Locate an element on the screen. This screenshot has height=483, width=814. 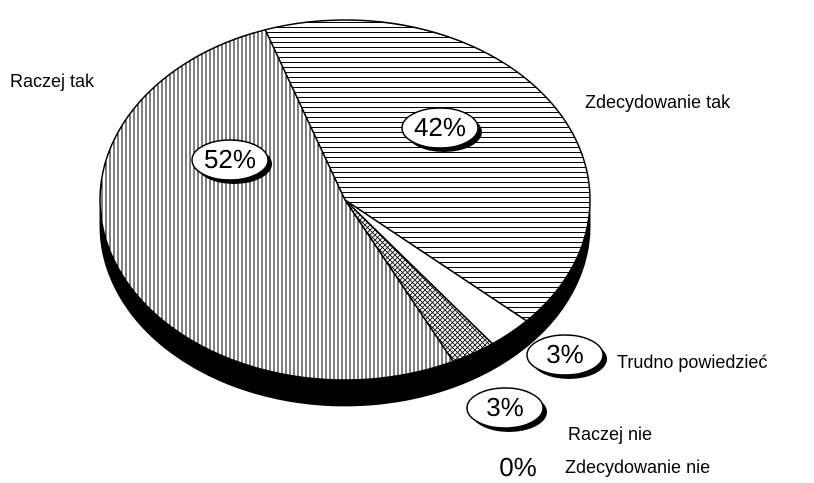
category-label: Raczej tak is located at coordinates (52, 81).